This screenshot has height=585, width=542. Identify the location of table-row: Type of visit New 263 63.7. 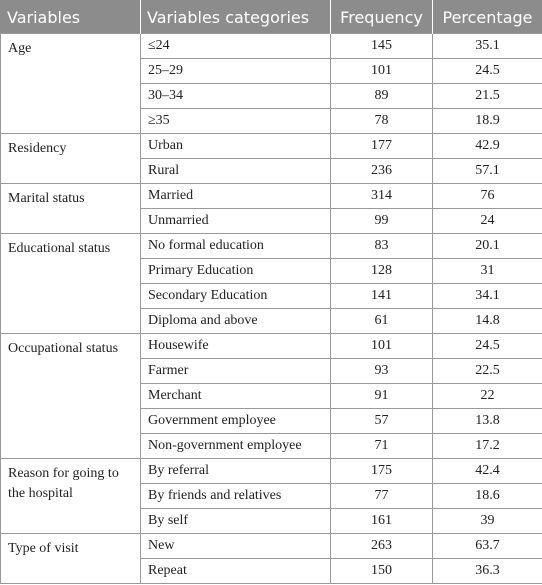
(271, 558).